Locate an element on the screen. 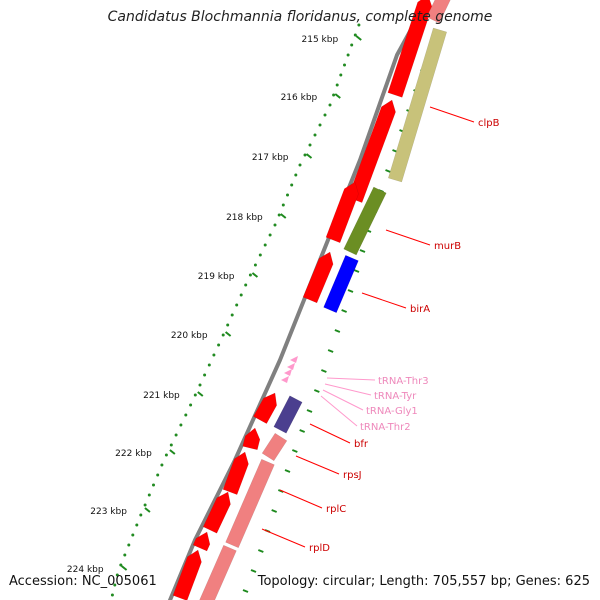 This screenshot has height=600, width=600. scale-label: 220 kbp is located at coordinates (189, 336).